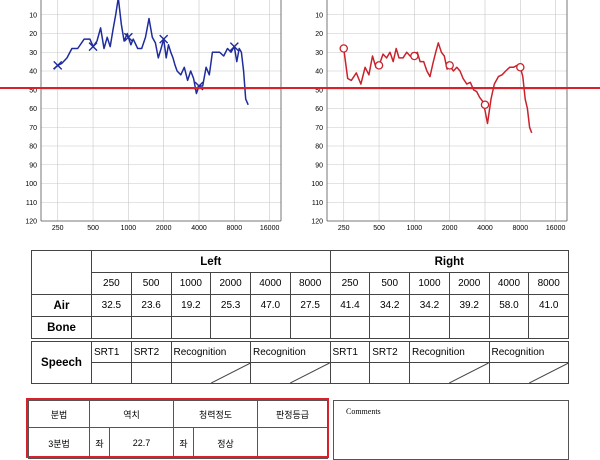 The width and height of the screenshot is (600, 460). I want to click on recognition-left-1-header: Recognition, so click(210, 352).